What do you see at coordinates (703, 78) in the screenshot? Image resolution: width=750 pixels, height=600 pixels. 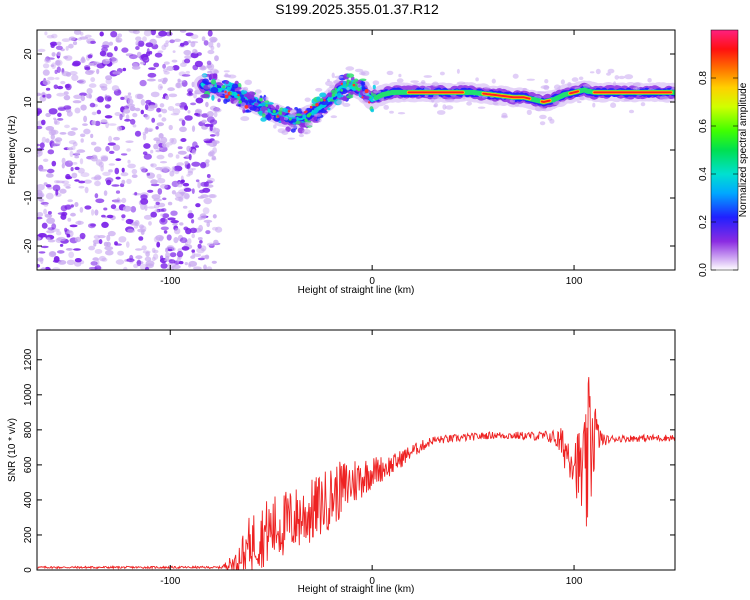 I see `colorbar-tick-label: 0.8` at bounding box center [703, 78].